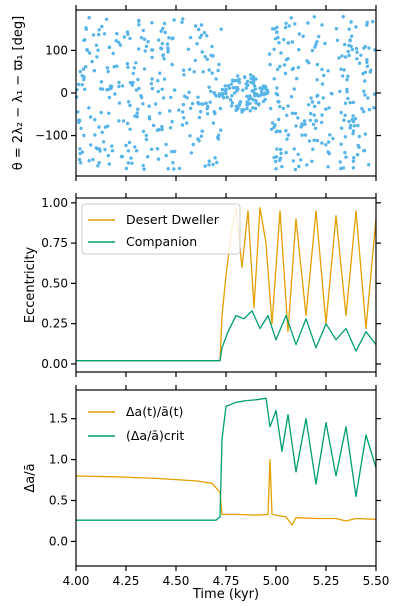 The image size is (400, 606). What do you see at coordinates (126, 581) in the screenshot?
I see `x-tick-label: 4.25` at bounding box center [126, 581].